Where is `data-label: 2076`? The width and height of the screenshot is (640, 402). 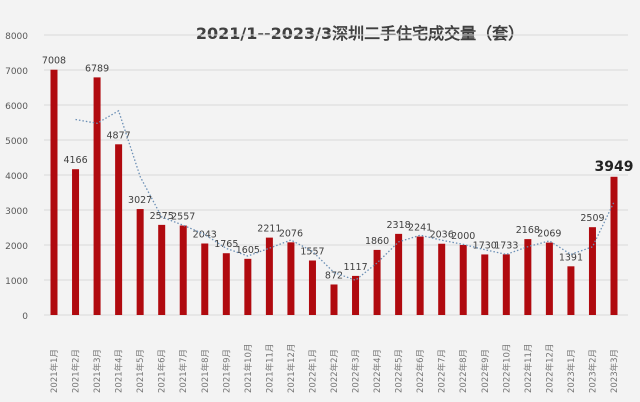 data-label: 2076 is located at coordinates (291, 233).